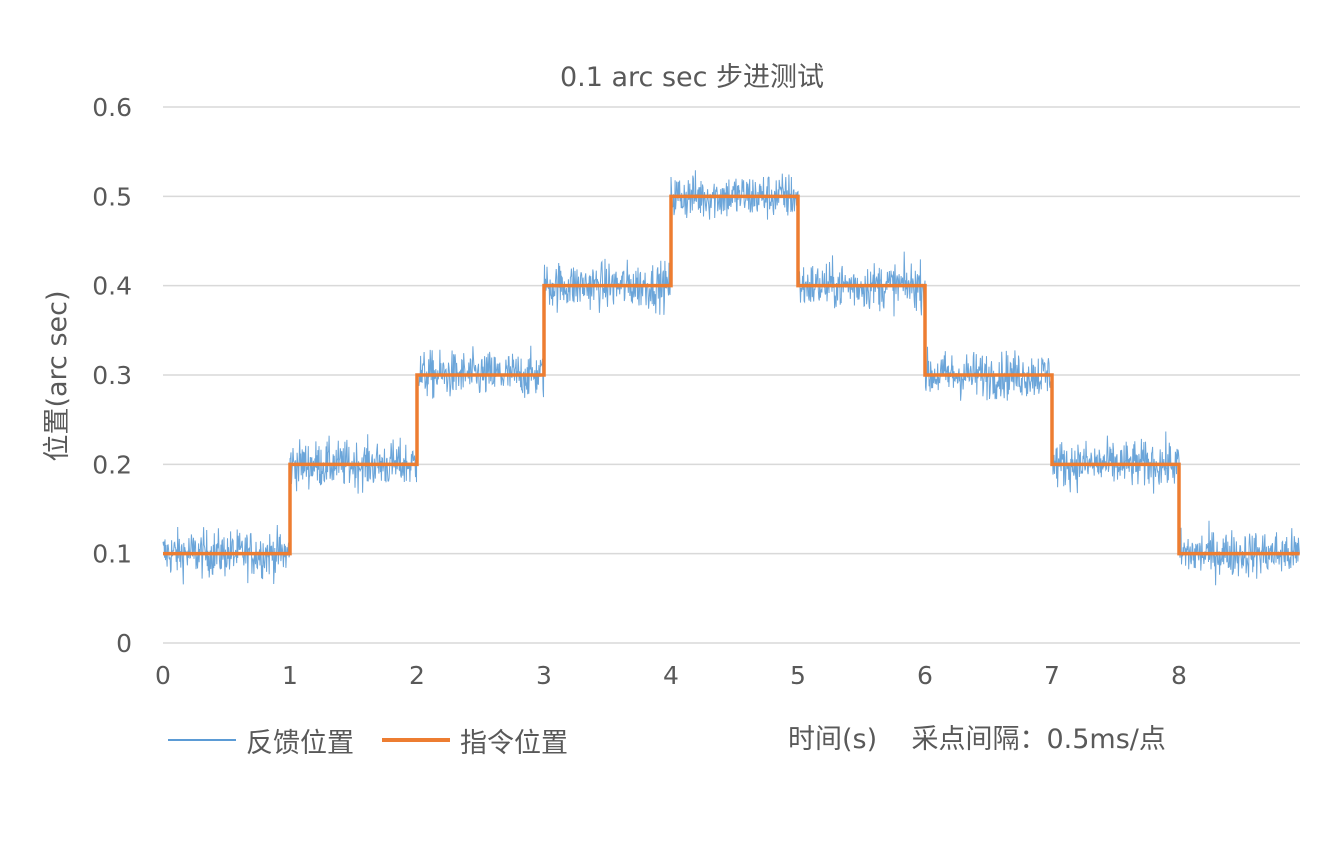 This screenshot has height=846, width=1337. What do you see at coordinates (544, 675) in the screenshot?
I see `x-tick-label: 3` at bounding box center [544, 675].